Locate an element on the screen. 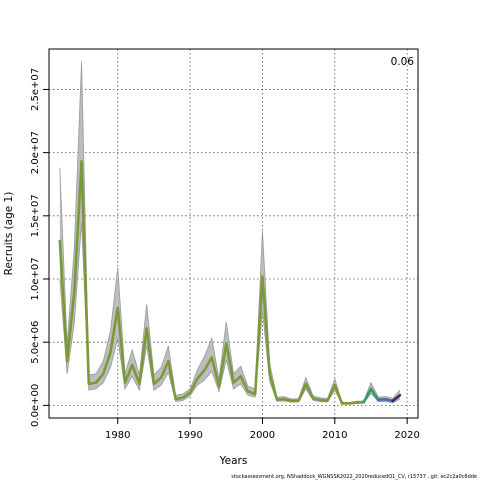 This screenshot has width=480, height=480. x-axis-title: Years is located at coordinates (233, 461).